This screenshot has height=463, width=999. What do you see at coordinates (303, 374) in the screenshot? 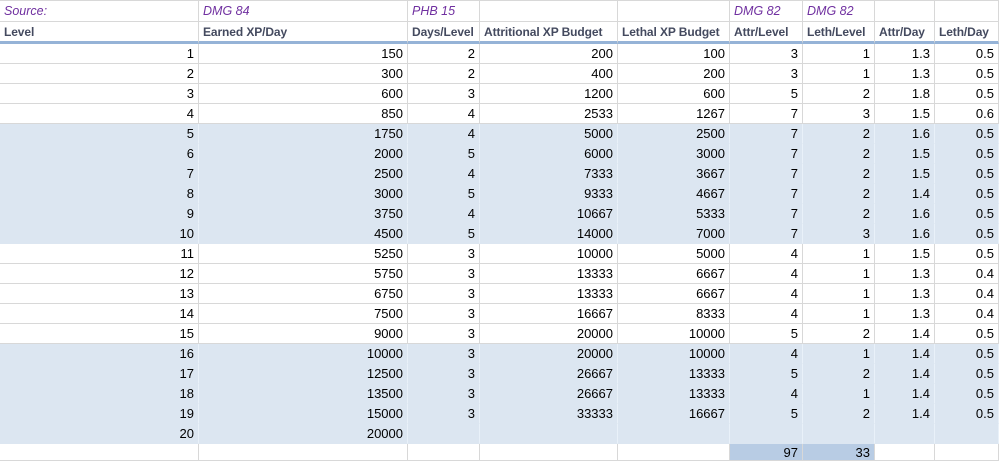
I see `cell: 12500` at bounding box center [303, 374].